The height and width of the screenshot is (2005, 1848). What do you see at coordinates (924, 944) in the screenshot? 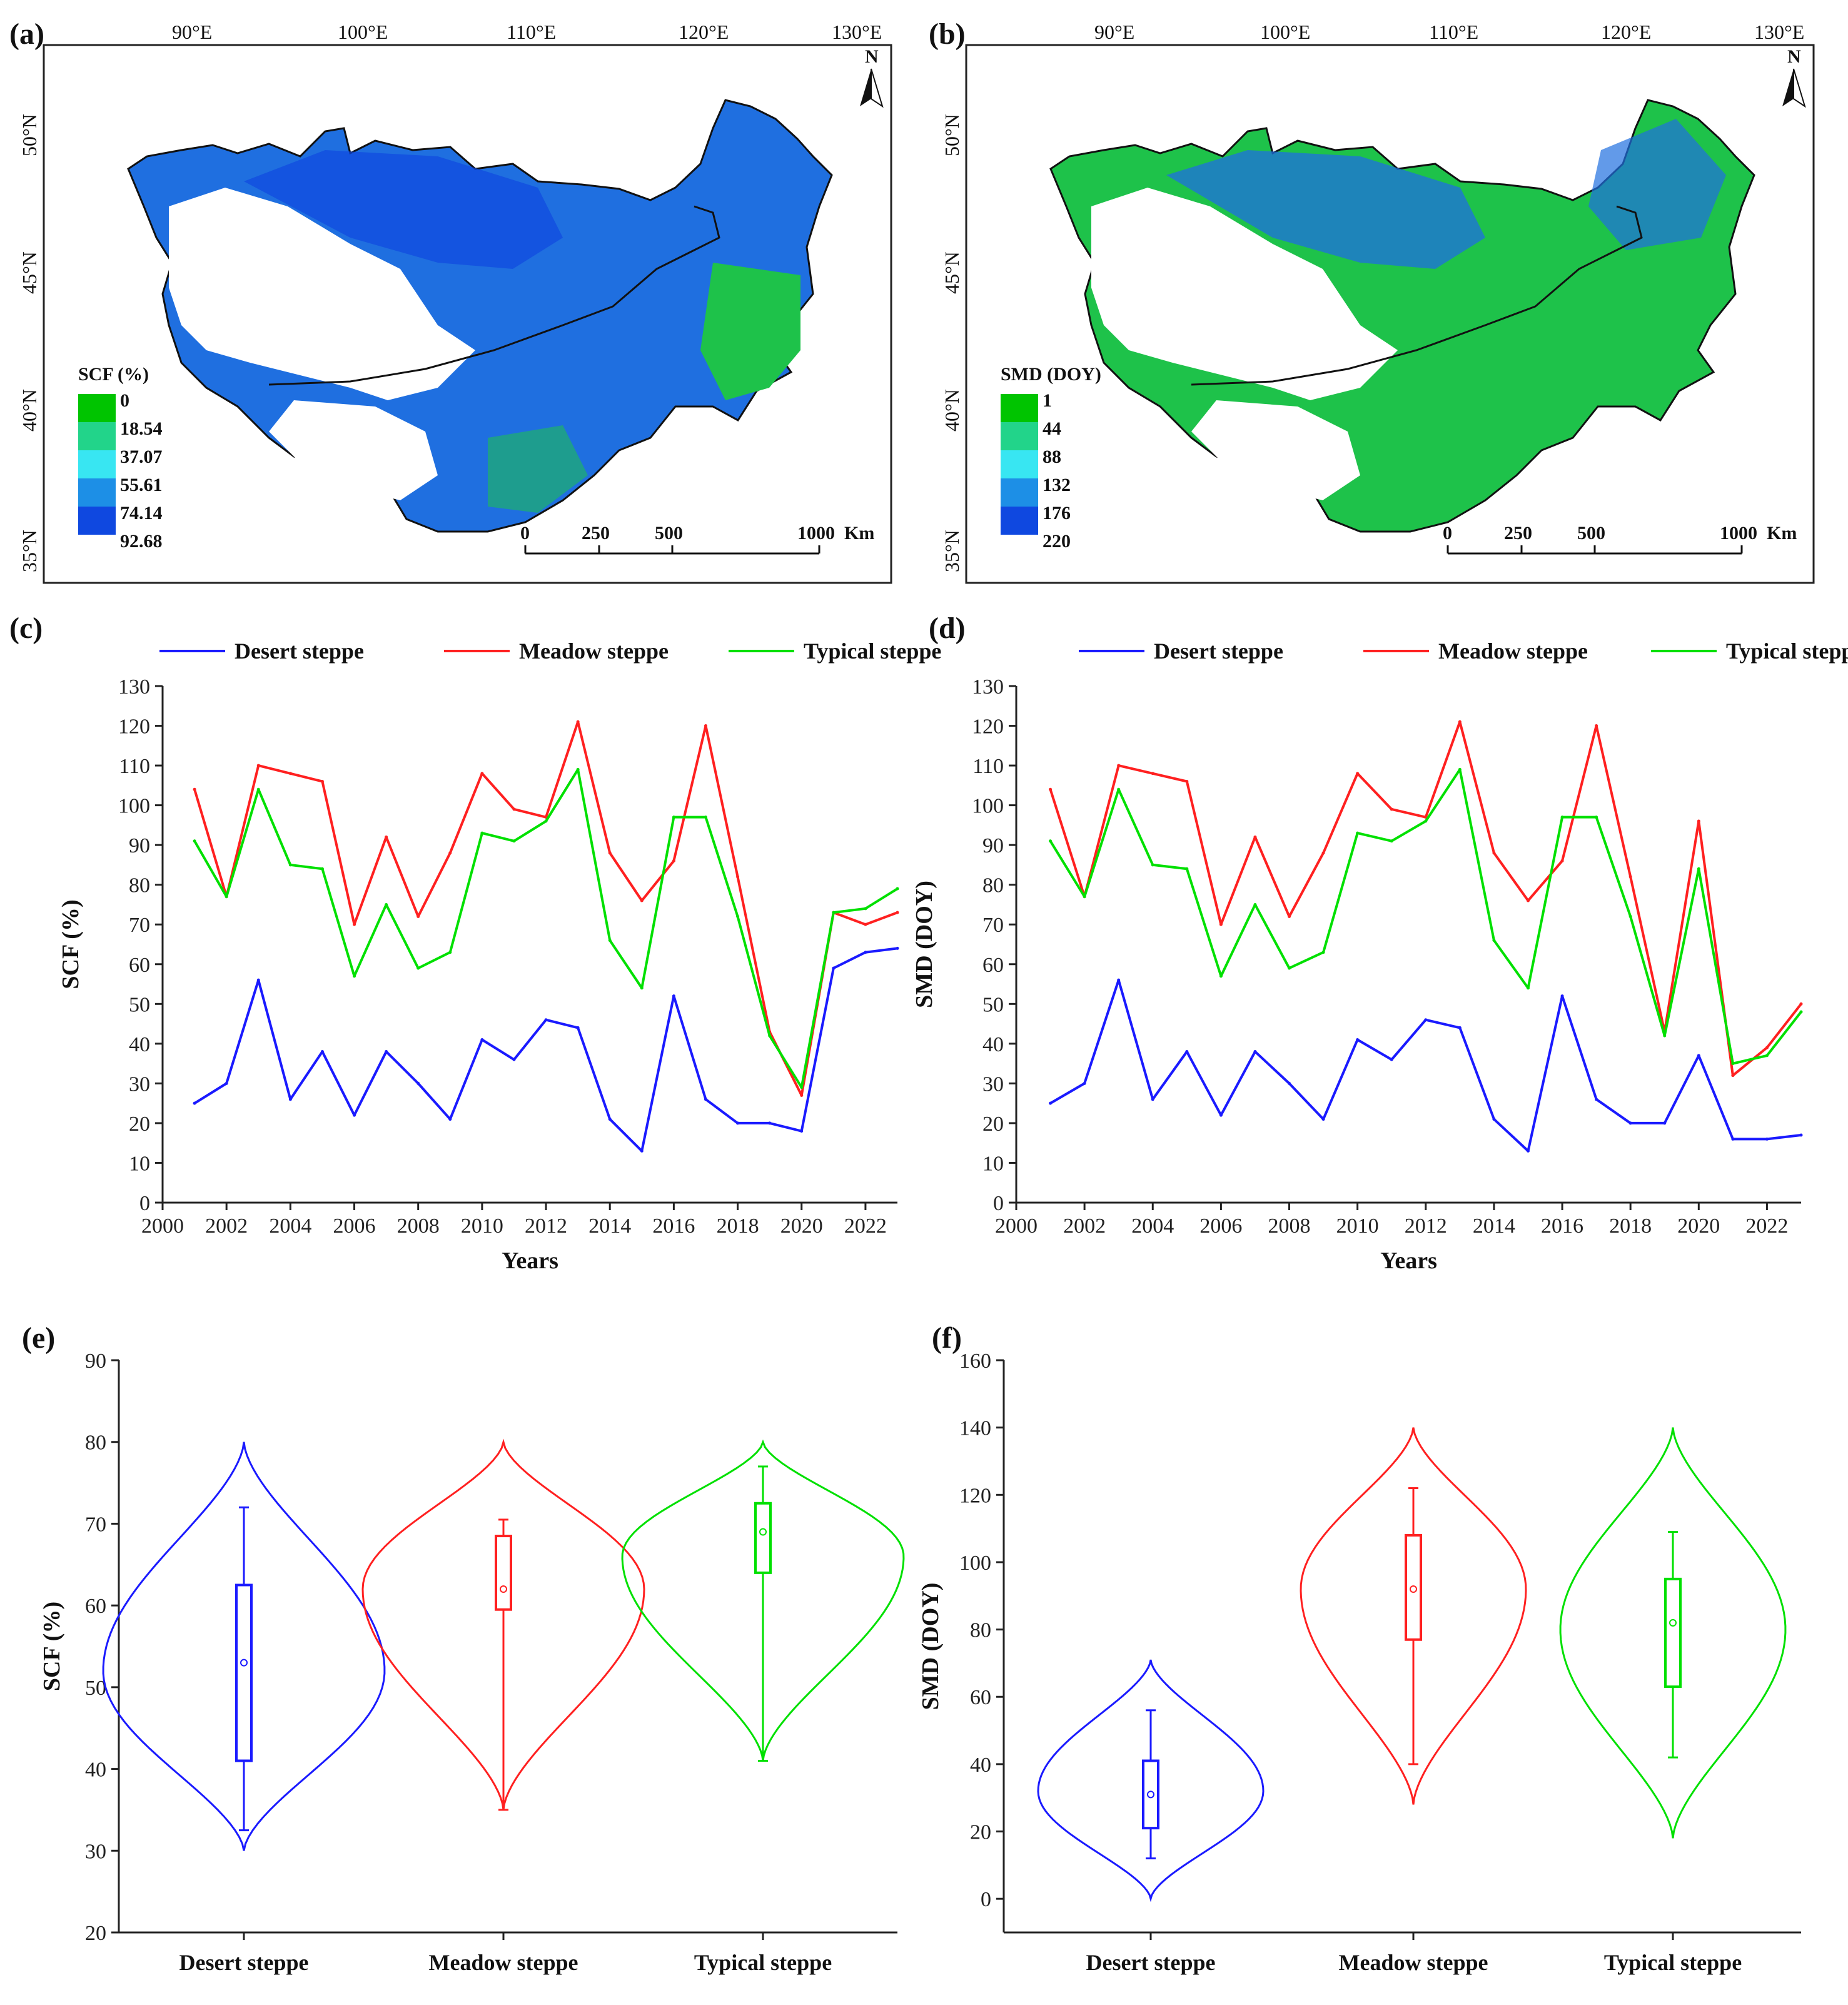
I see `y-axis-label: SMD (DOY)` at bounding box center [924, 944].